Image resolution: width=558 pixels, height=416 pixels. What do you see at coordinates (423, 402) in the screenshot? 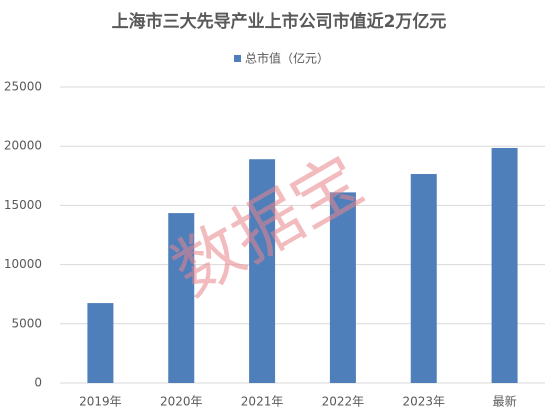
I see `x-tick-label: 2023年` at bounding box center [423, 402].